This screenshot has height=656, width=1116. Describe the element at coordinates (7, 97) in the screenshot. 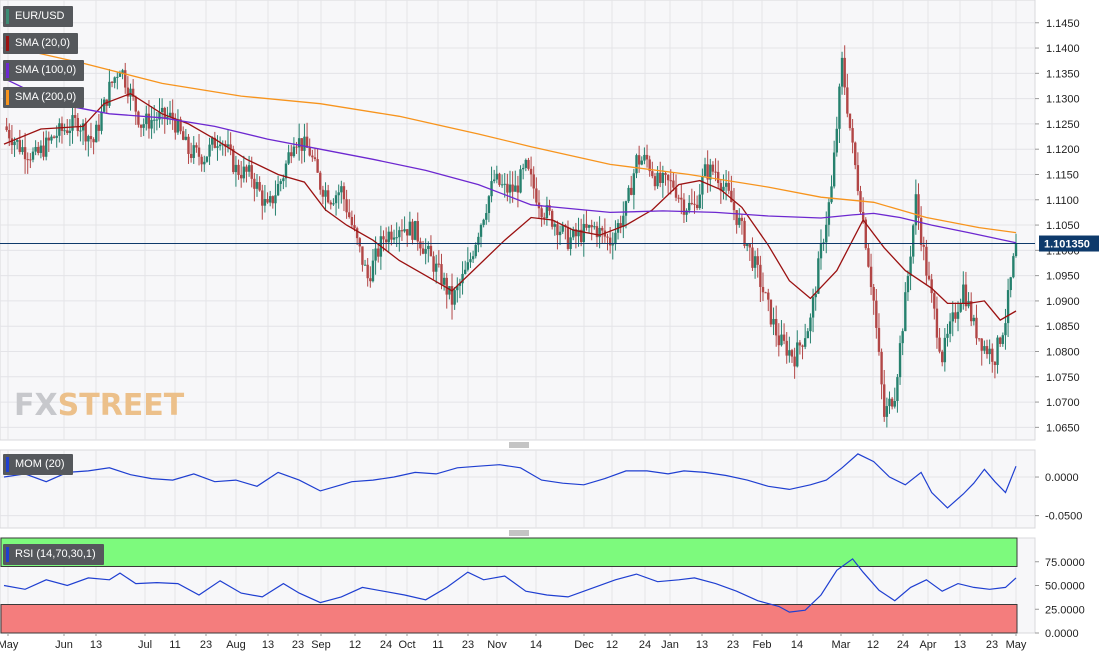

I see `sma200-swatch` at that location.